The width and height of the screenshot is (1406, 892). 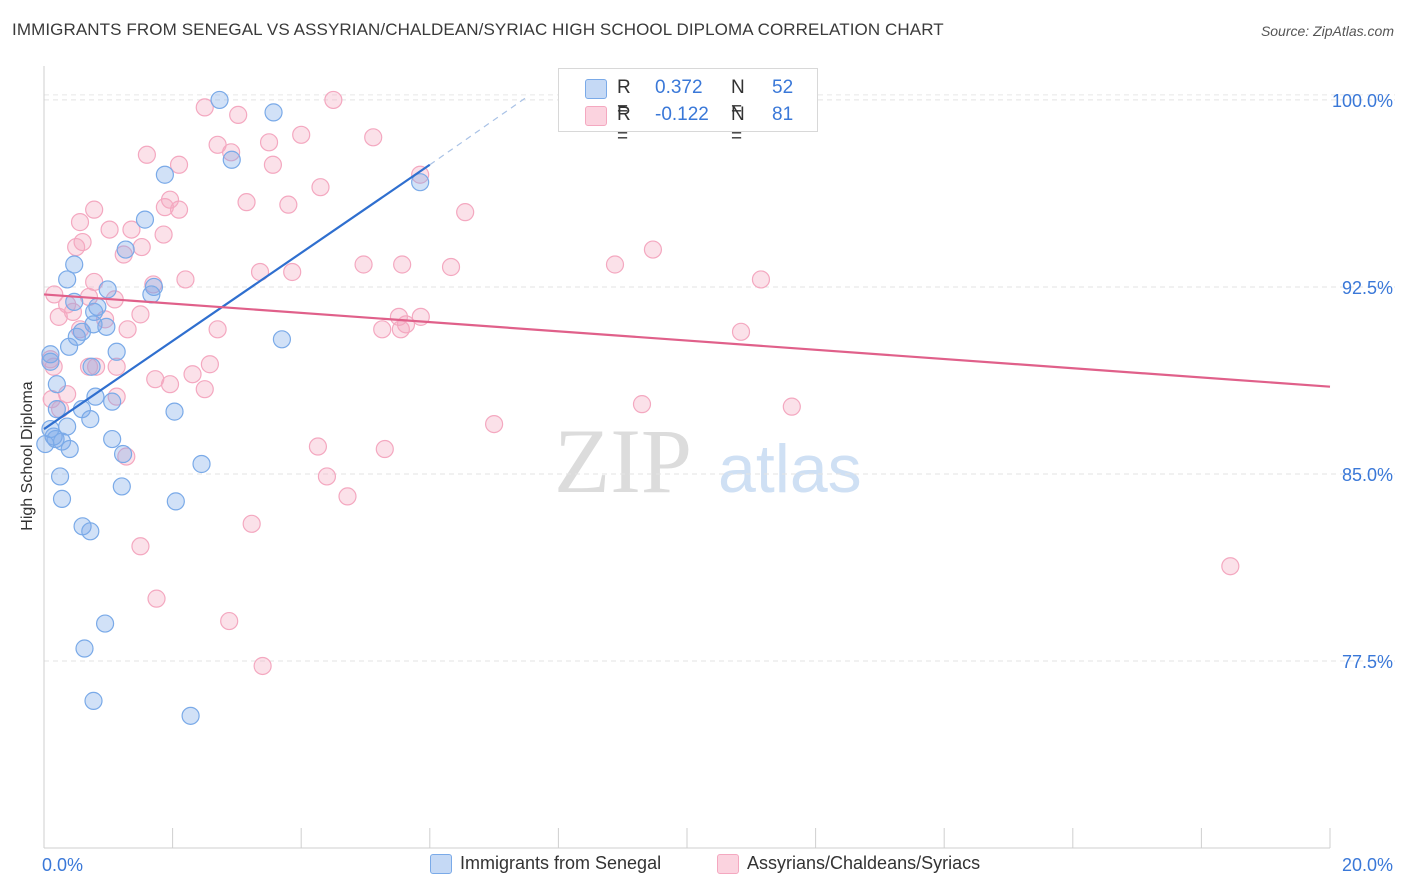 What do you see at coordinates (1367, 865) in the screenshot?
I see `x-tick-max: 20.0%` at bounding box center [1367, 865].